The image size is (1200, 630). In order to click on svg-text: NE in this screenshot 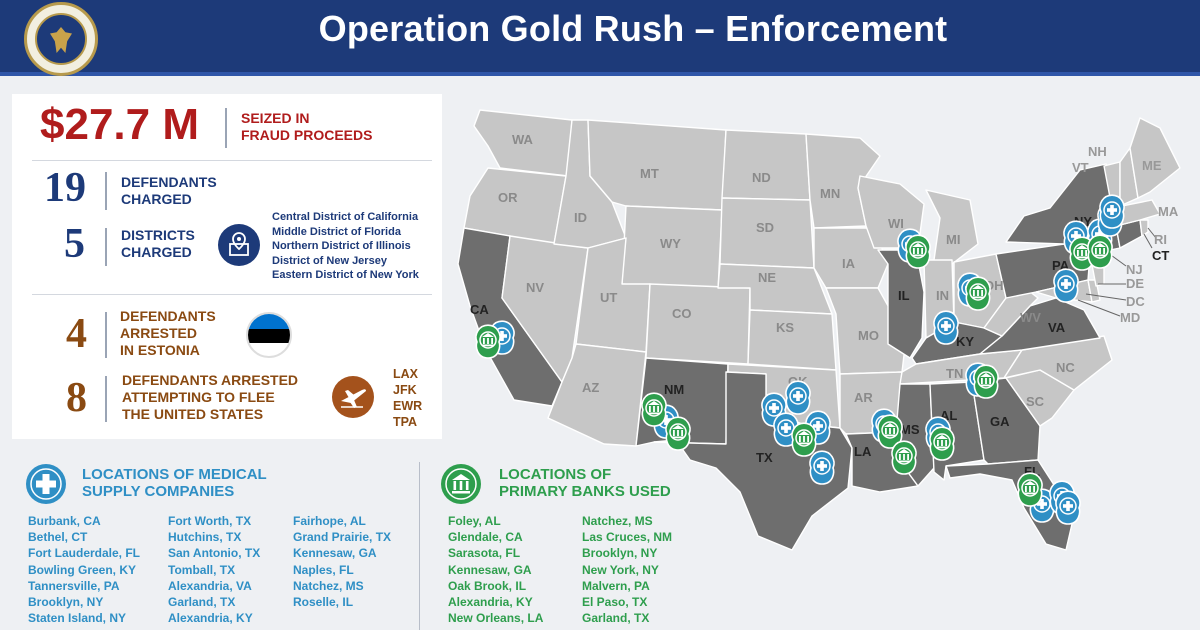, I will do `click(767, 277)`.